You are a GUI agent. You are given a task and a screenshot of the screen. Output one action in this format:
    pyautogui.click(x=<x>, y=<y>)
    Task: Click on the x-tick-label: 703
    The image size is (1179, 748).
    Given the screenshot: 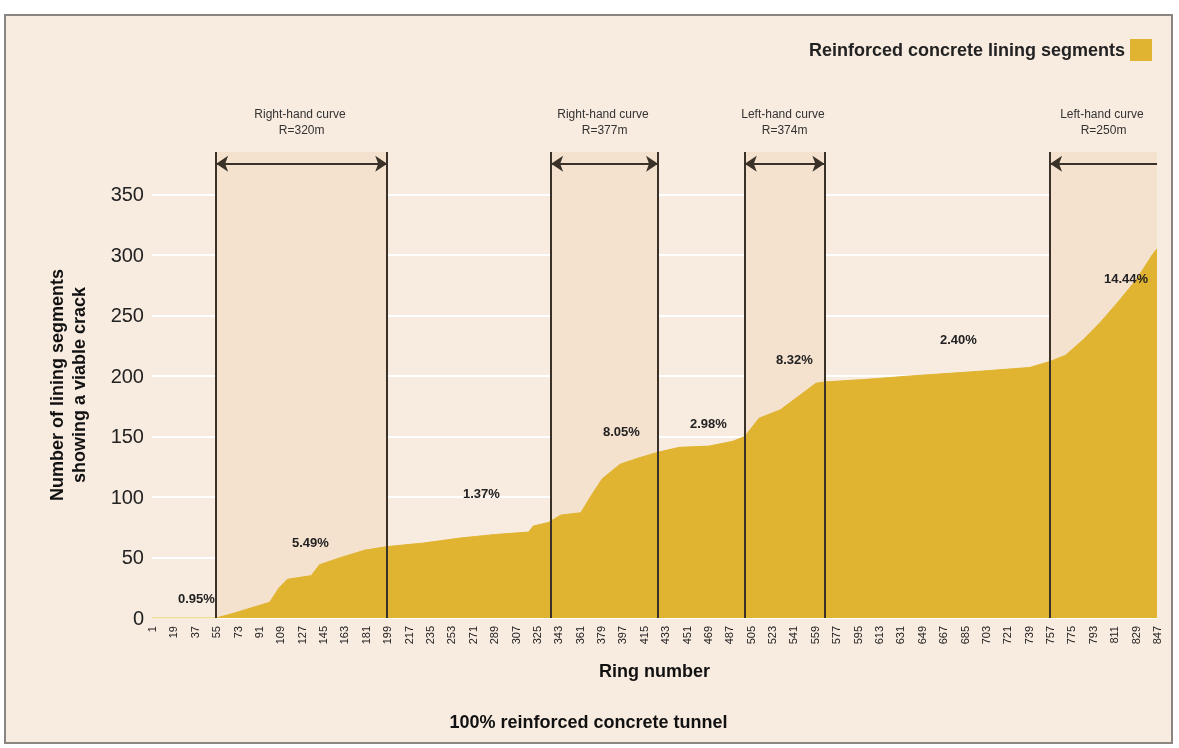 What is the action you would take?
    pyautogui.click(x=985, y=635)
    